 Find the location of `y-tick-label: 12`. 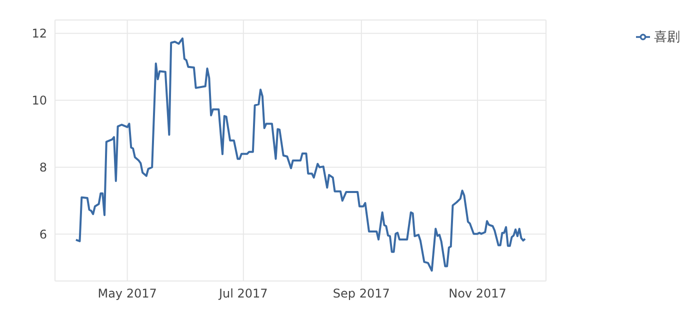

y-tick-label: 12 is located at coordinates (39, 33).